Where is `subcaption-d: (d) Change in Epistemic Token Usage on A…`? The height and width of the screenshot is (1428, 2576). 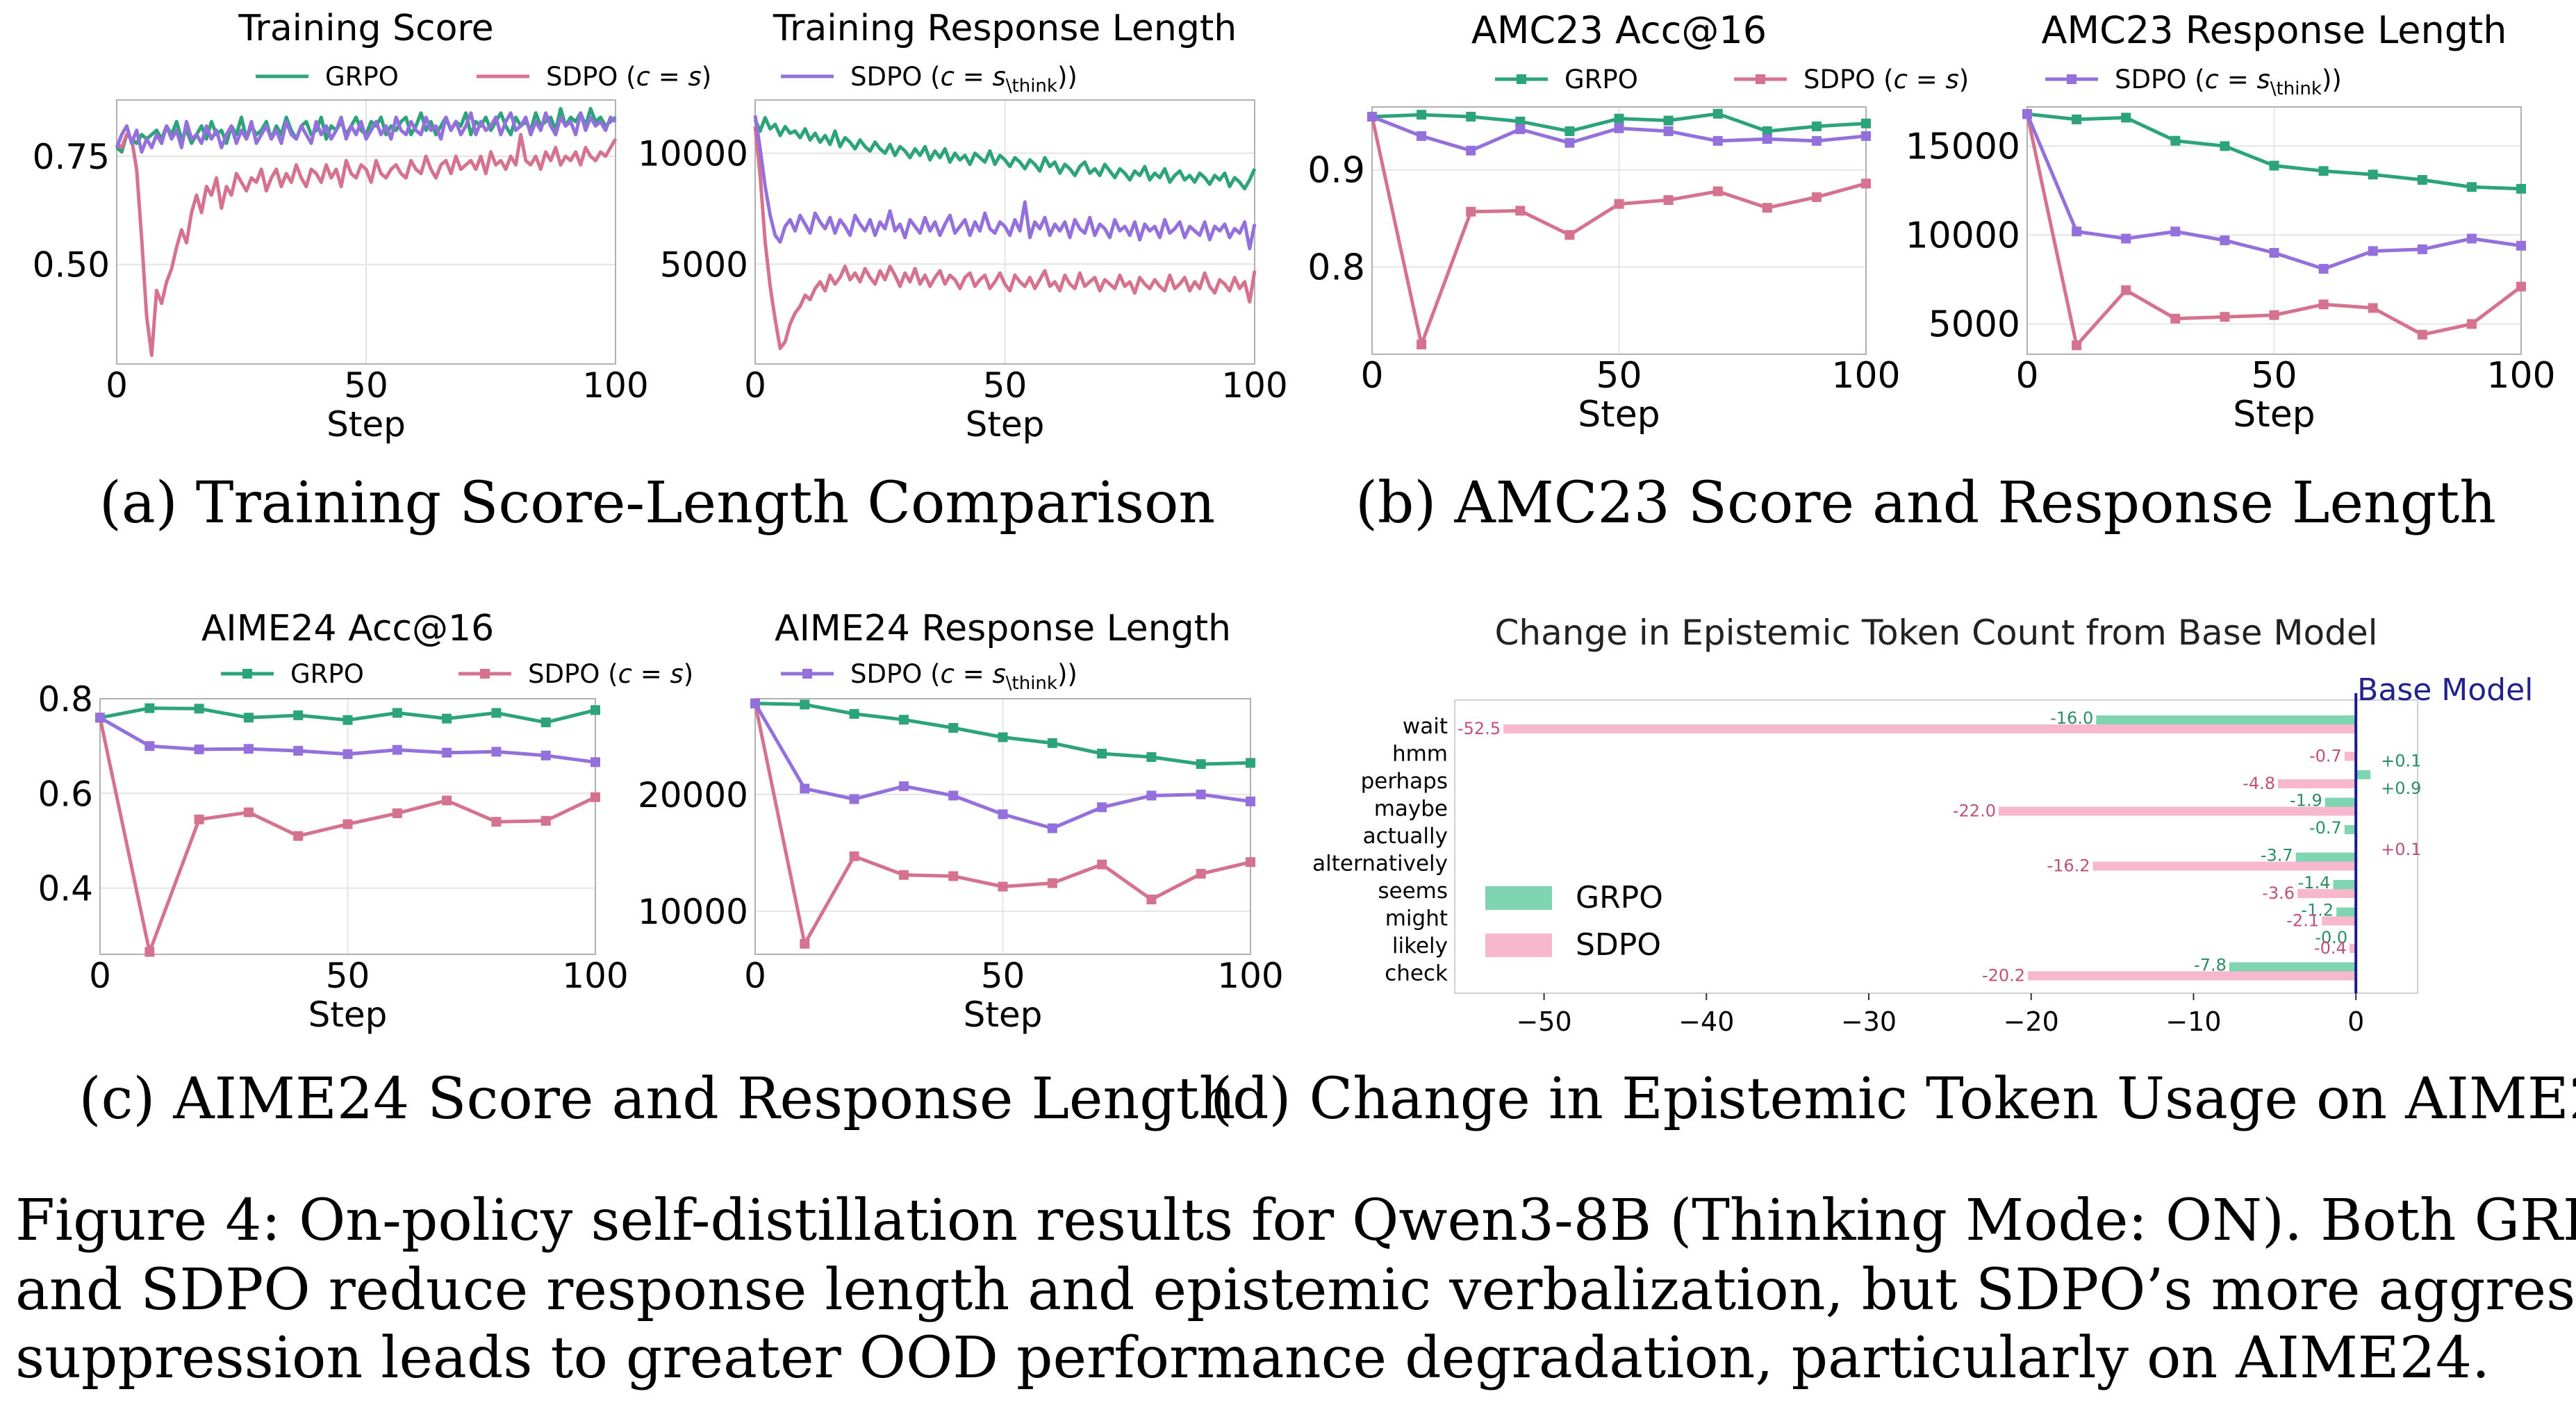
subcaption-d: (d) Change in Epistemic Token Usage on A… is located at coordinates (1893, 1099).